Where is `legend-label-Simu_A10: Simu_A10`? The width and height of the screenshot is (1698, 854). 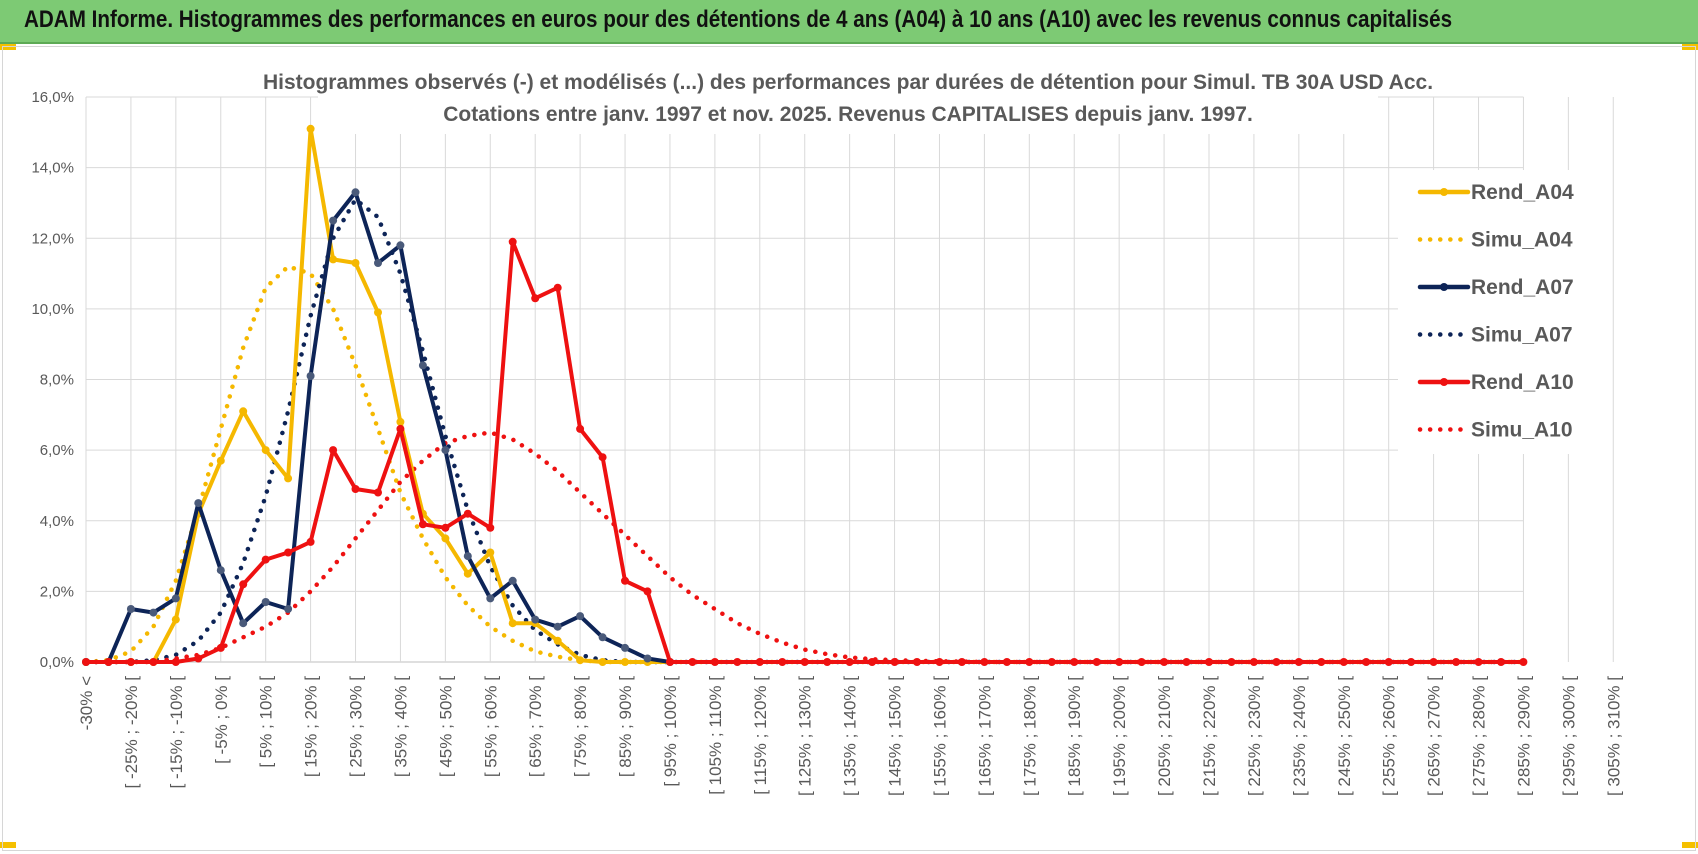
legend-label-Simu_A10: Simu_A10 is located at coordinates (1522, 430).